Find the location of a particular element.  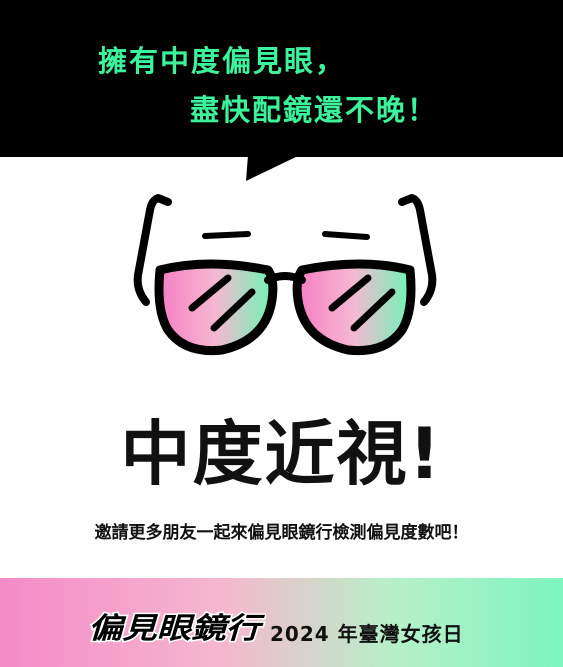

bubble-line-1: 擁有中度偏見眼， is located at coordinates (222, 61).